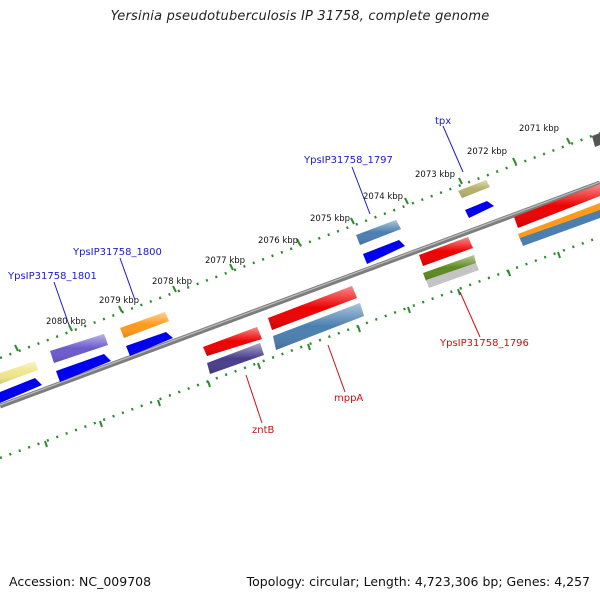 This screenshot has width=600, height=600. Describe the element at coordinates (453, 149) in the screenshot. I see `leader-tpx` at that location.